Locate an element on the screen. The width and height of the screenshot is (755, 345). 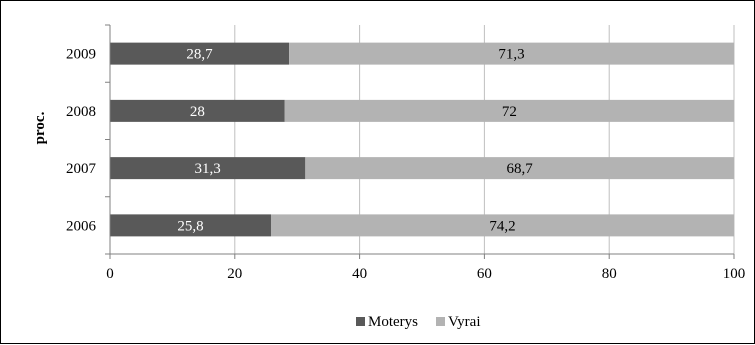
x-tick-label: 60 is located at coordinates (484, 274).